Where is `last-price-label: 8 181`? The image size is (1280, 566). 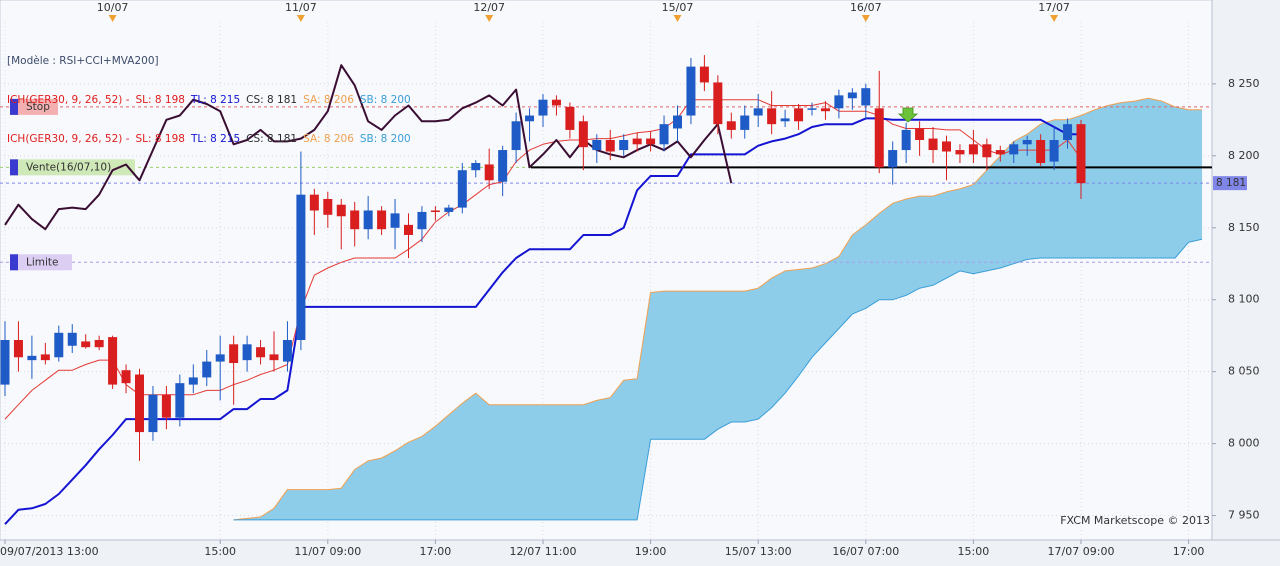
last-price-label: 8 181 is located at coordinates (1231, 183).